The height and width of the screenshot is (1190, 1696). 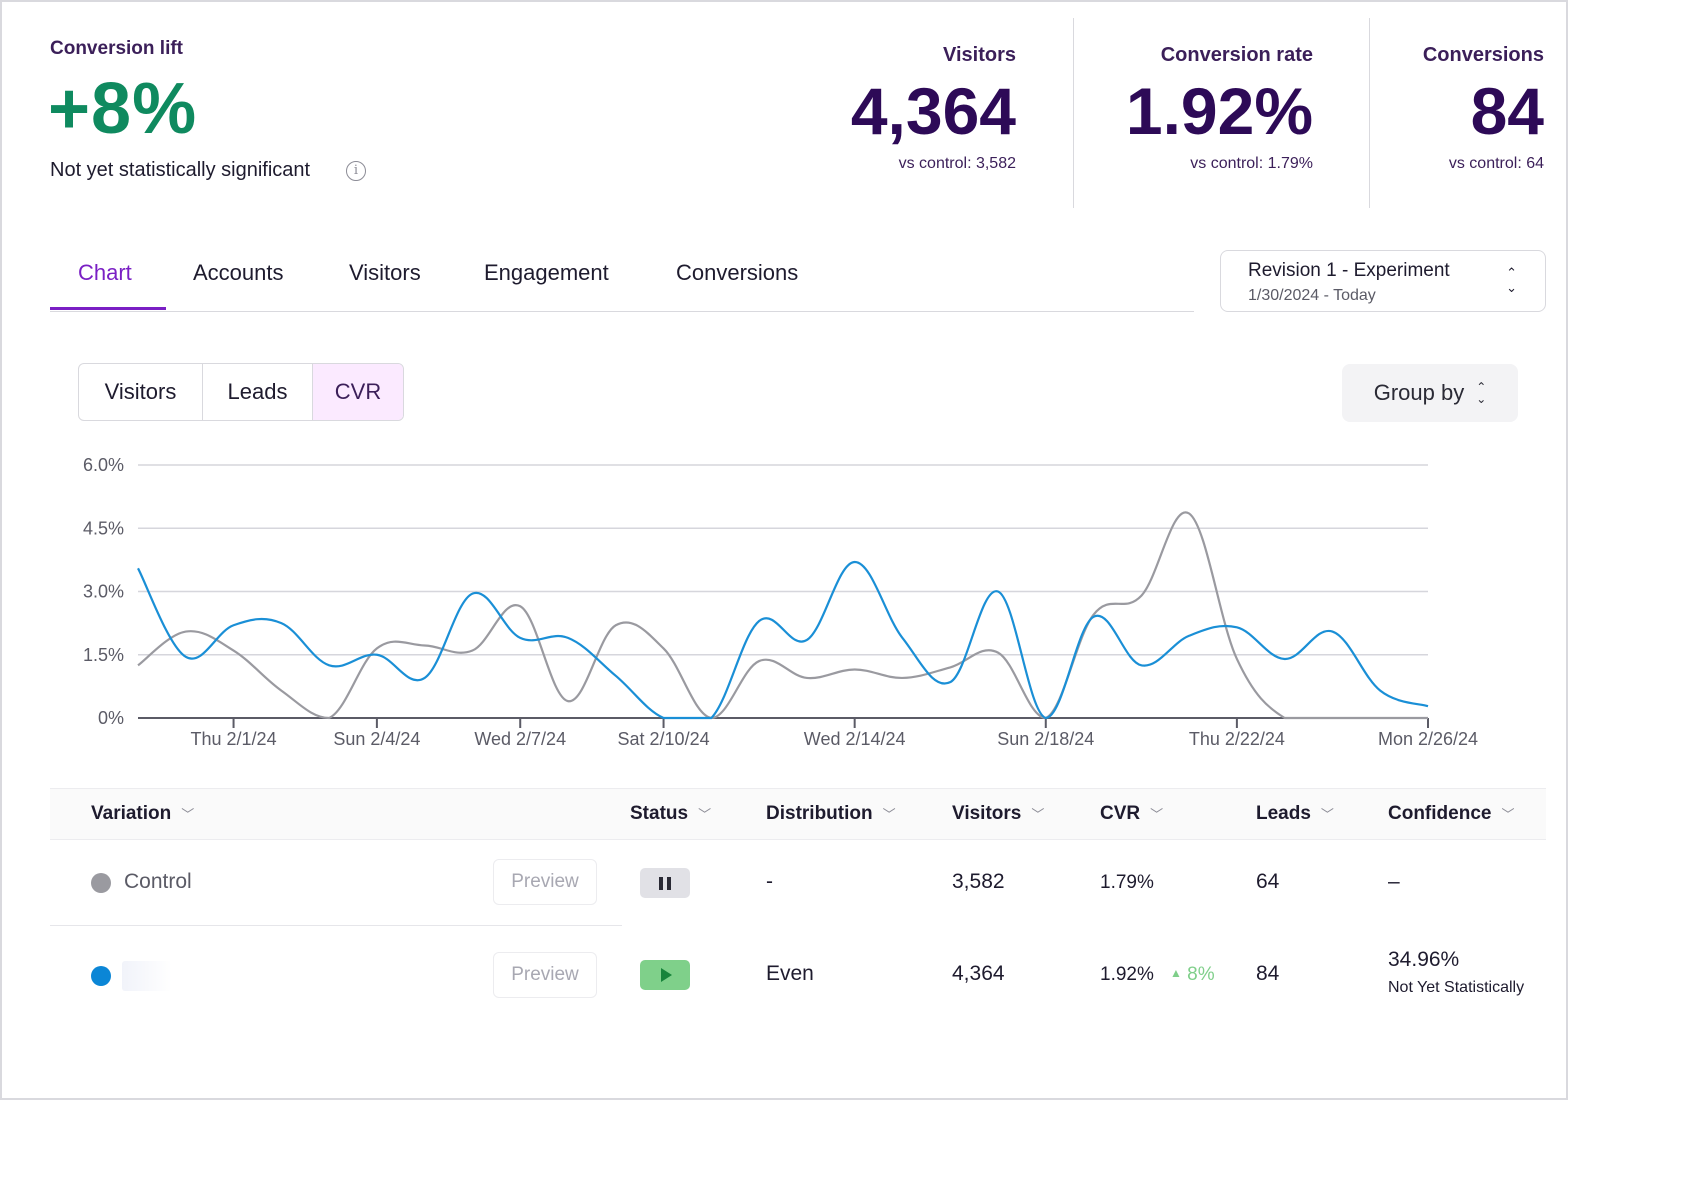 I want to click on arrow-up-icon: ▲, so click(x=1176, y=973).